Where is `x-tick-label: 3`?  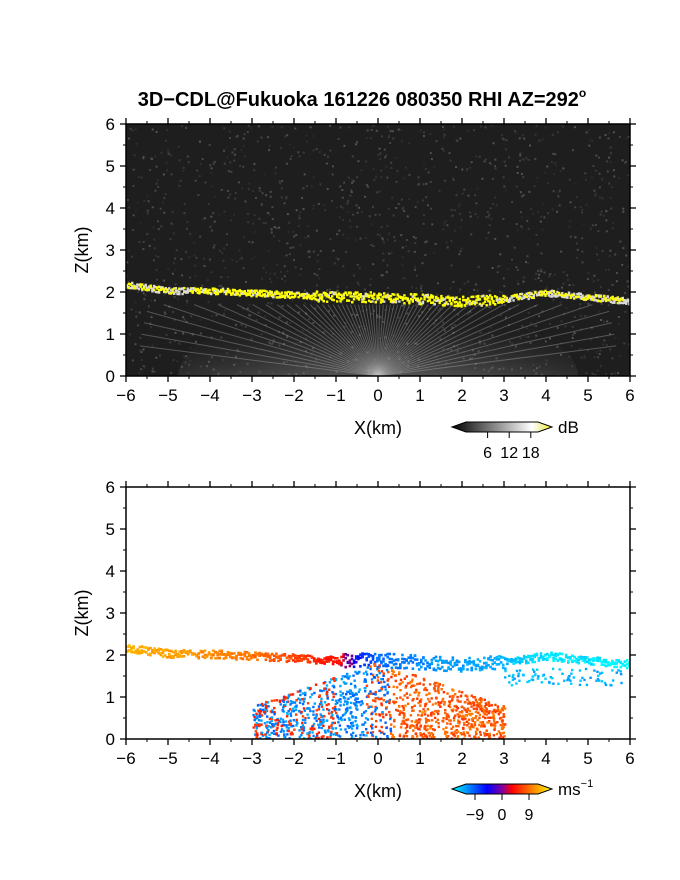 x-tick-label: 3 is located at coordinates (503, 758).